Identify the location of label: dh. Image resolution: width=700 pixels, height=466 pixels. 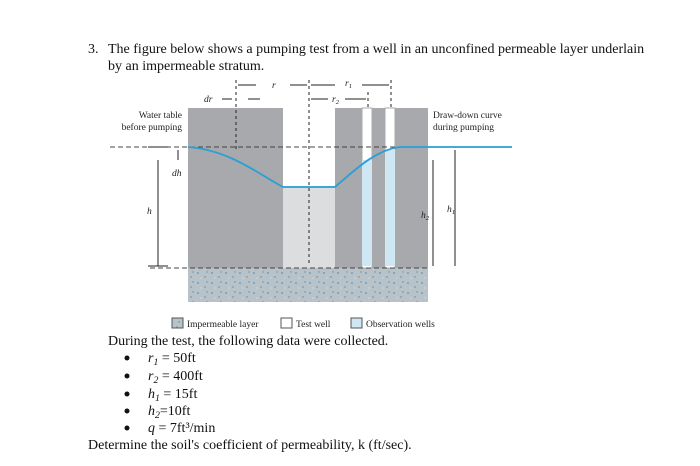
(177, 174).